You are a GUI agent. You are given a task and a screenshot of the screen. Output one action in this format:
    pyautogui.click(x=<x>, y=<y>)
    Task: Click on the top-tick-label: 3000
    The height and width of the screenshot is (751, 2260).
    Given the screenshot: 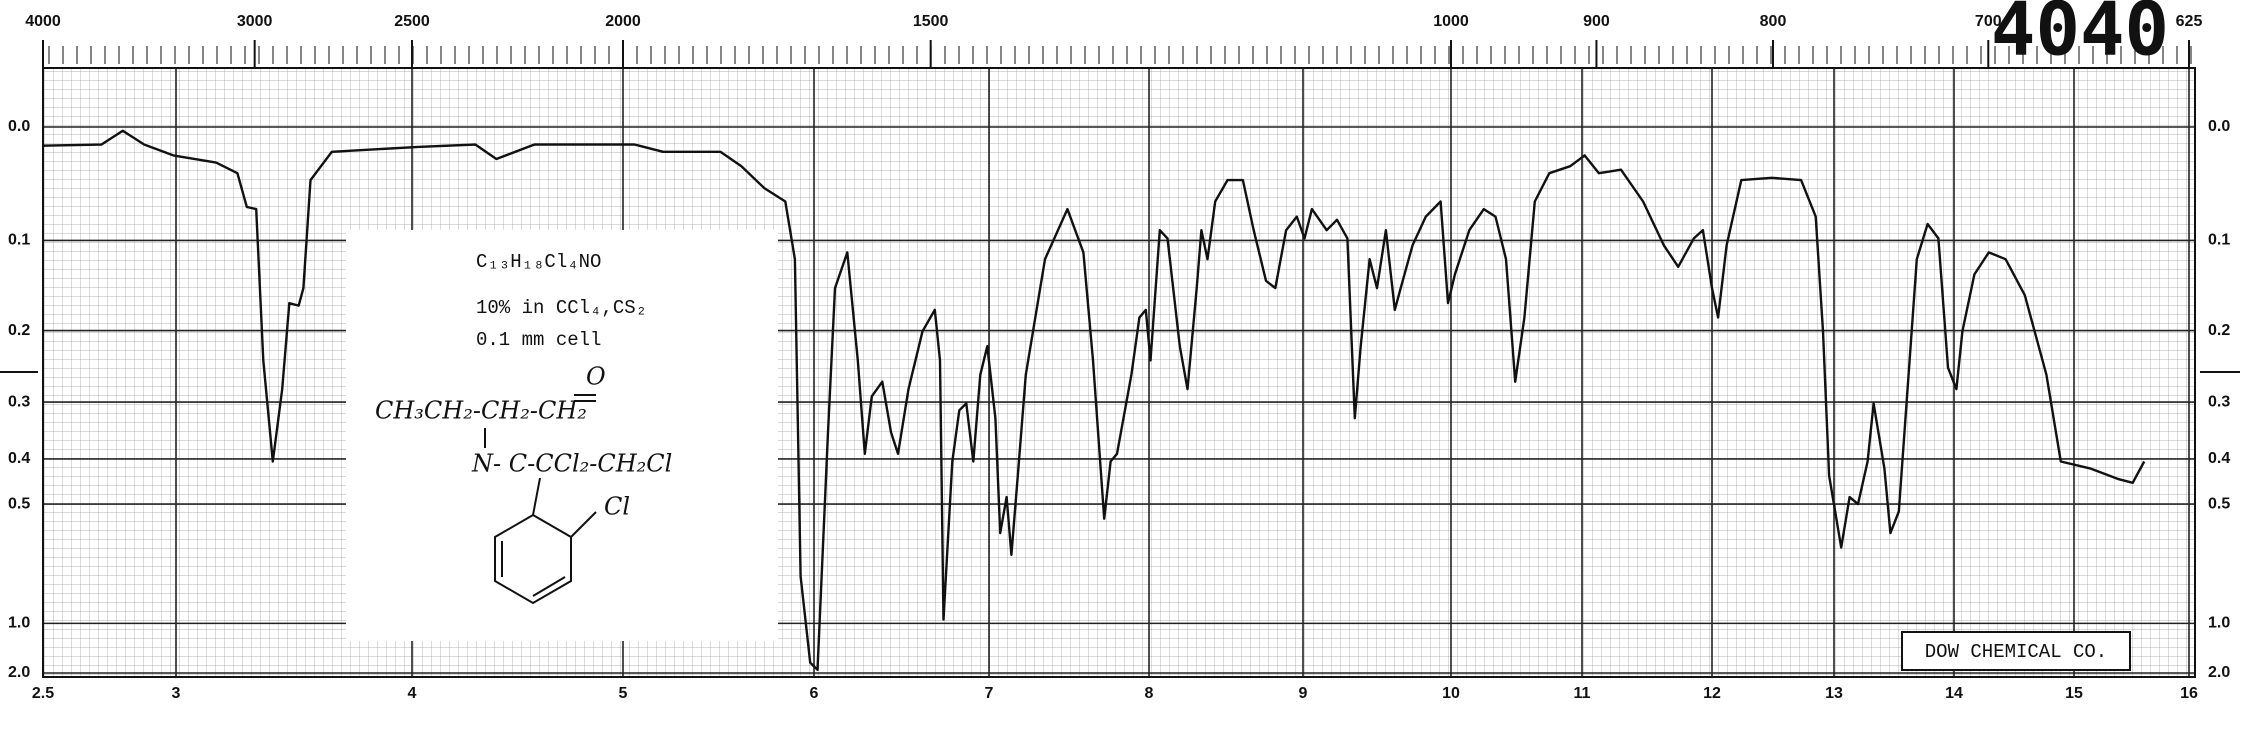 What is the action you would take?
    pyautogui.click(x=255, y=21)
    